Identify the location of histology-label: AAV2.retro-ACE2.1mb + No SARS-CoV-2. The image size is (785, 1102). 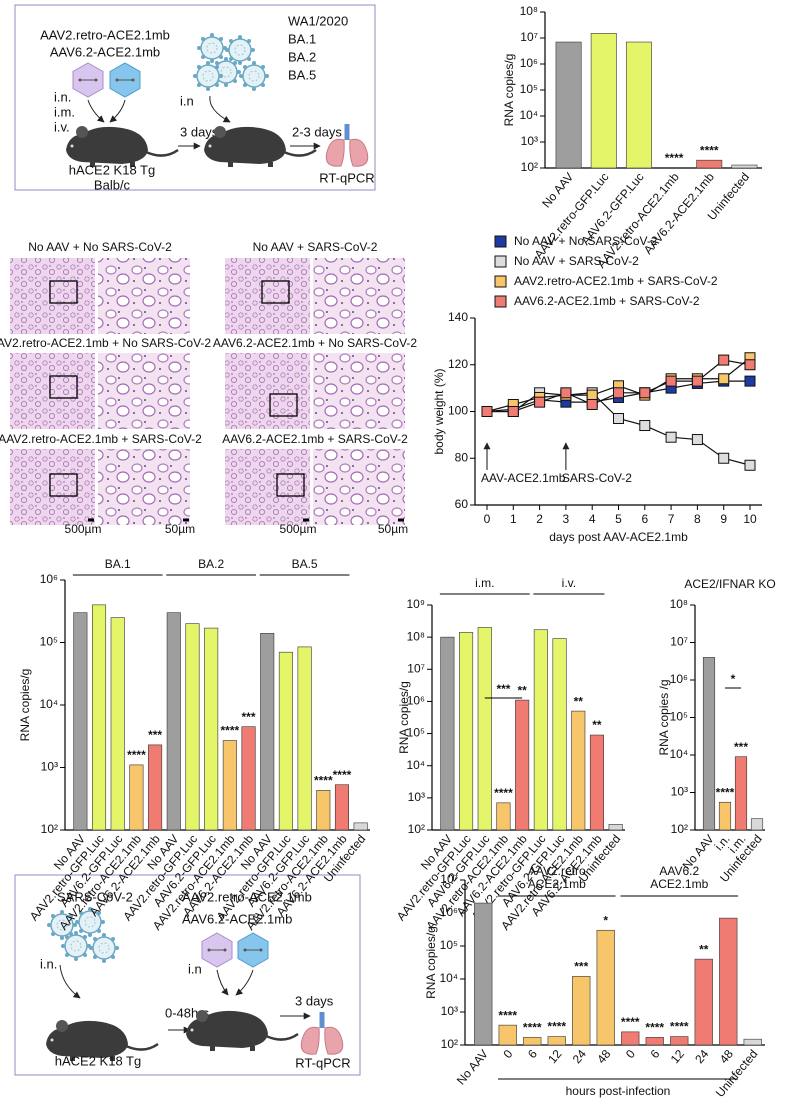
(105, 343).